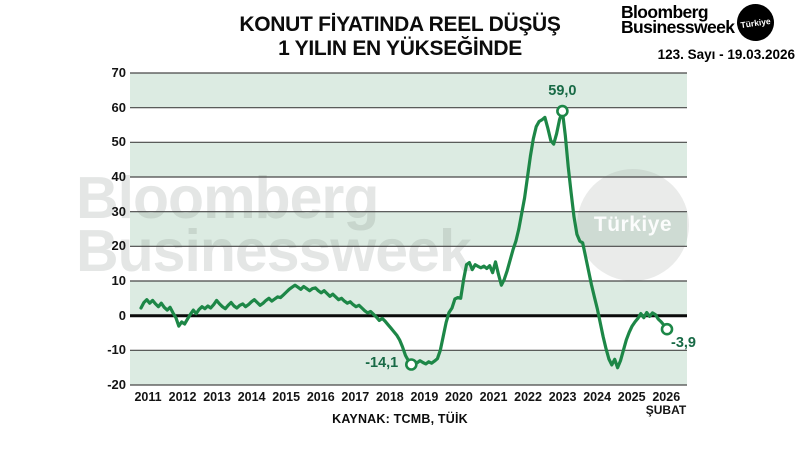 Image resolution: width=800 pixels, height=450 pixels. I want to click on x-tick-label: 2022, so click(528, 397).